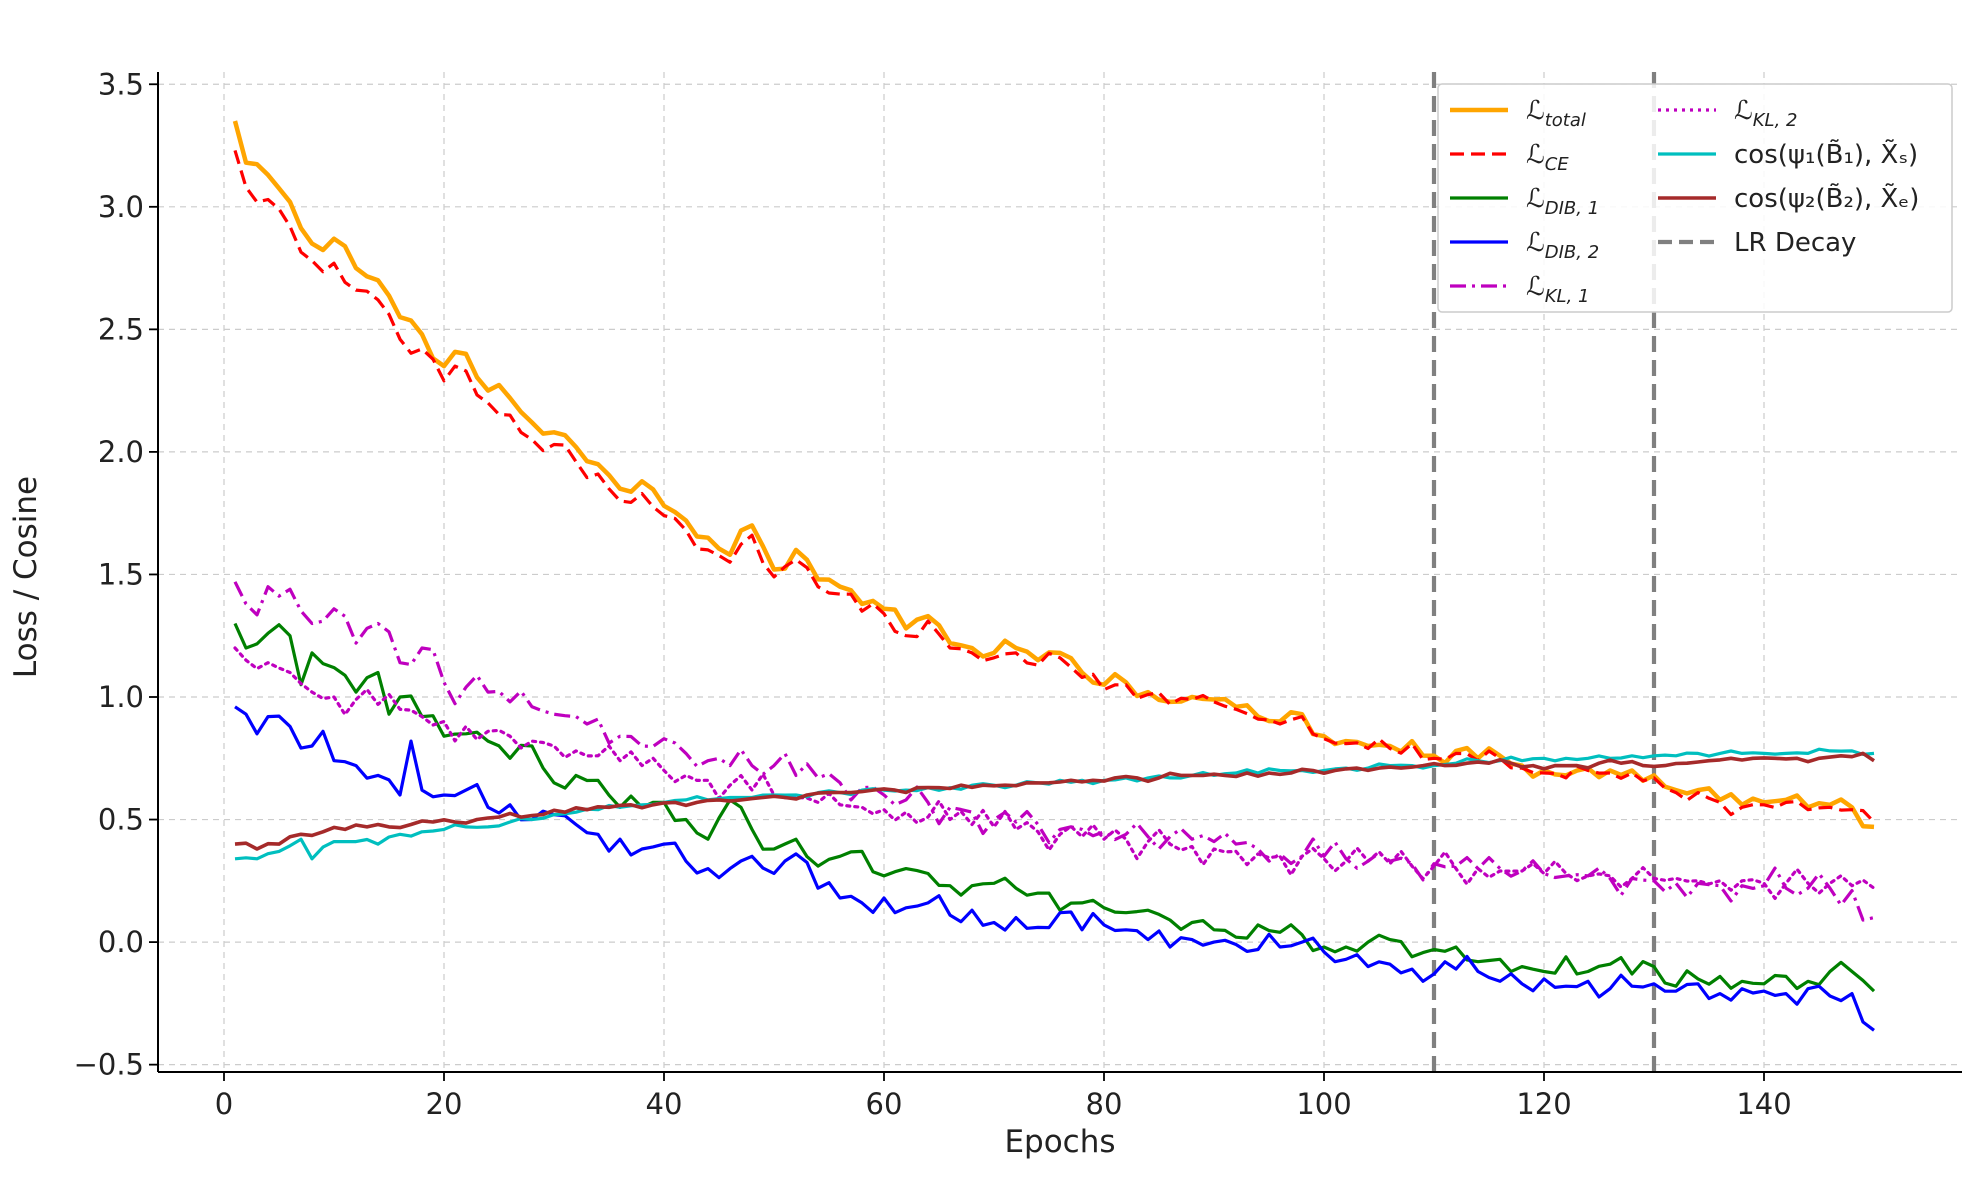 This screenshot has width=1980, height=1184. Describe the element at coordinates (121, 574) in the screenshot. I see `y-tick-label: 1.5` at that location.